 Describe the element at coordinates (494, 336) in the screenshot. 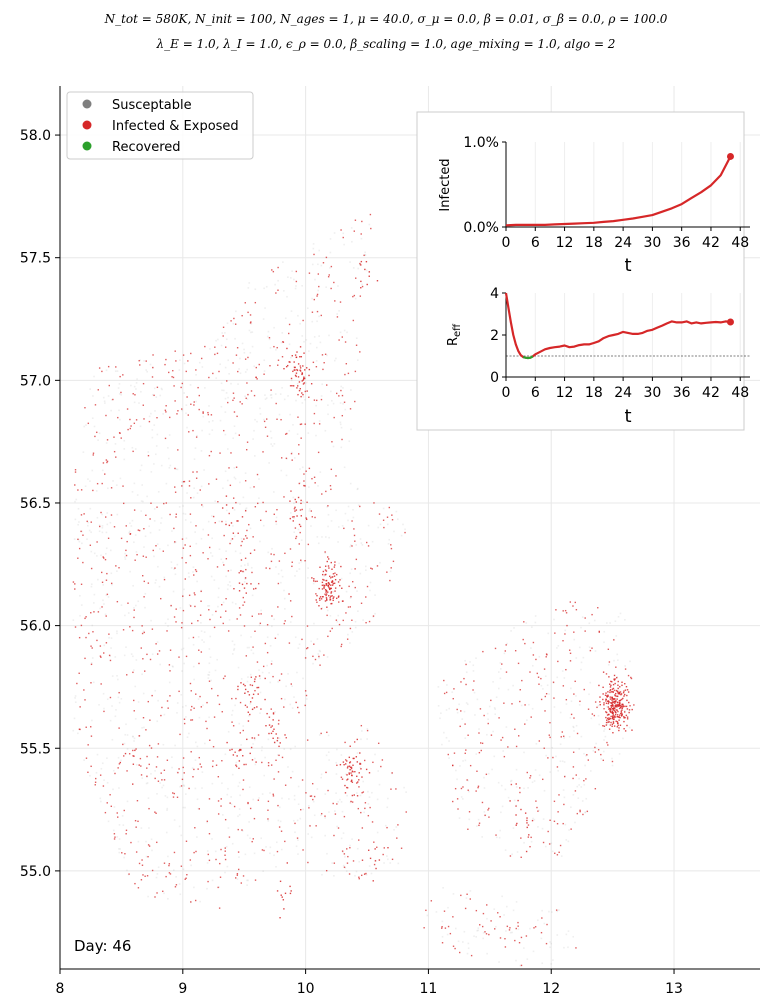

I see `inset-y-tick-label-1: 2` at that location.